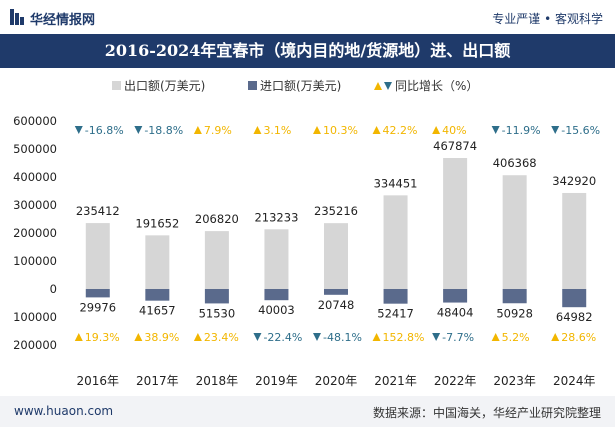 This screenshot has width=615, height=427. I want to click on data-source: 数据来源：中国海关，华经产业研究院整理, so click(486, 413).